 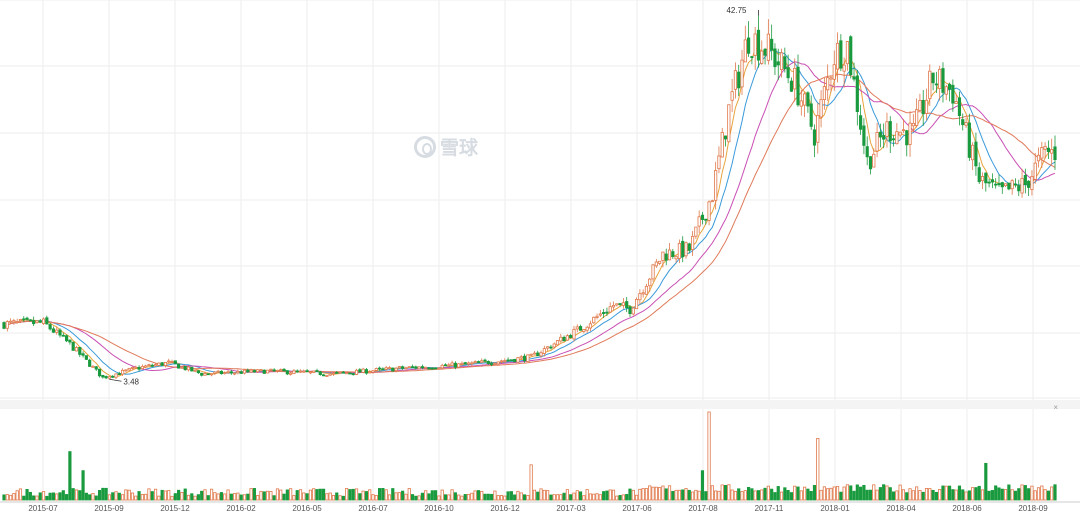 What do you see at coordinates (1055, 407) in the screenshot?
I see `collapse-icon: ×` at bounding box center [1055, 407].